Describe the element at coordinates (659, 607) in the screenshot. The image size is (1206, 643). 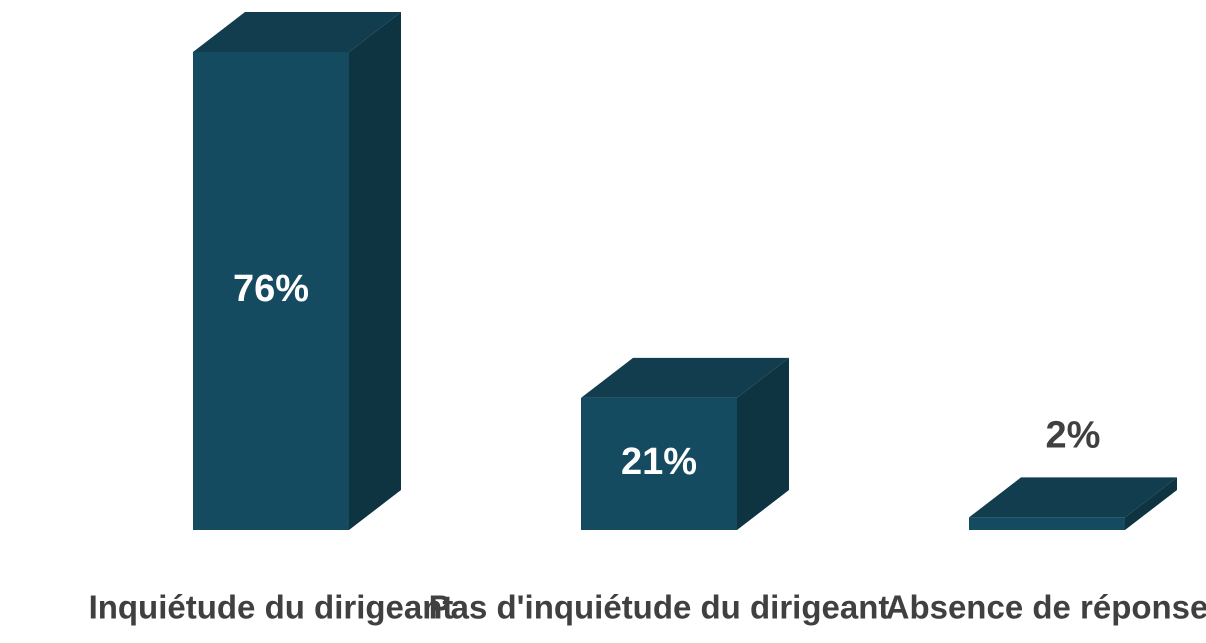
I see `x-tick-label: Pas d'inquiétude du dirigeant` at that location.